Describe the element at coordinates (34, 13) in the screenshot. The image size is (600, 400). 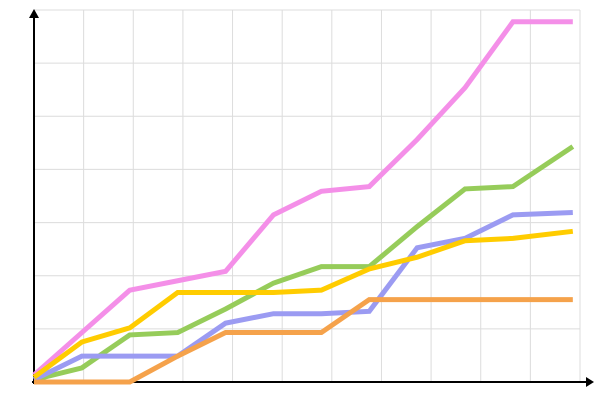
I see `y-axis-arrow-icon` at that location.